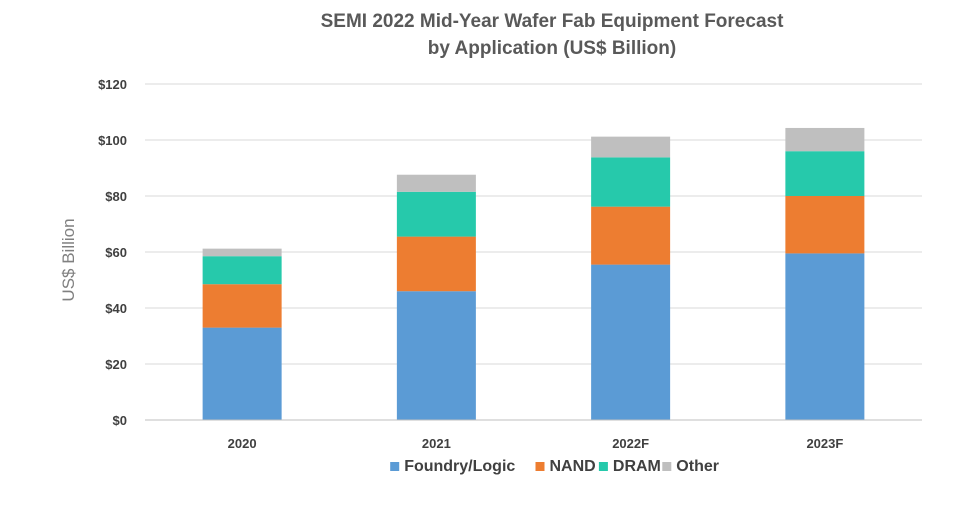  Describe the element at coordinates (552, 48) in the screenshot. I see `chart-title-line-2: by Application (US$ Billion)` at that location.